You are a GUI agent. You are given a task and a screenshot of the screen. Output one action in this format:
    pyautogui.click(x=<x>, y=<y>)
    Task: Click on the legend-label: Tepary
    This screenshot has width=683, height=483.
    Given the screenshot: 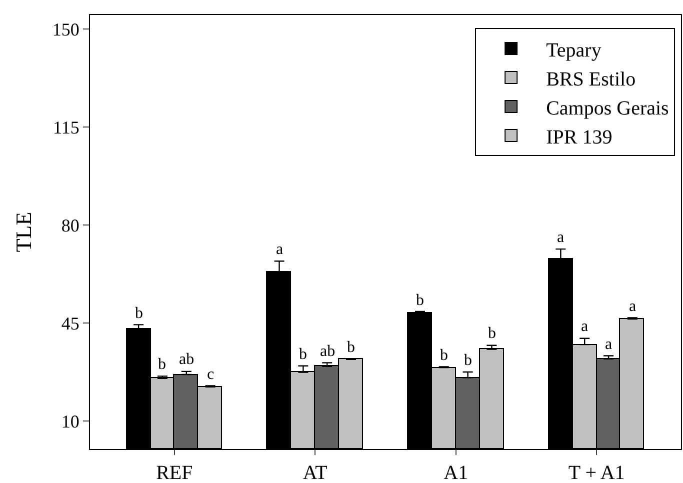 What is the action you would take?
    pyautogui.click(x=574, y=50)
    